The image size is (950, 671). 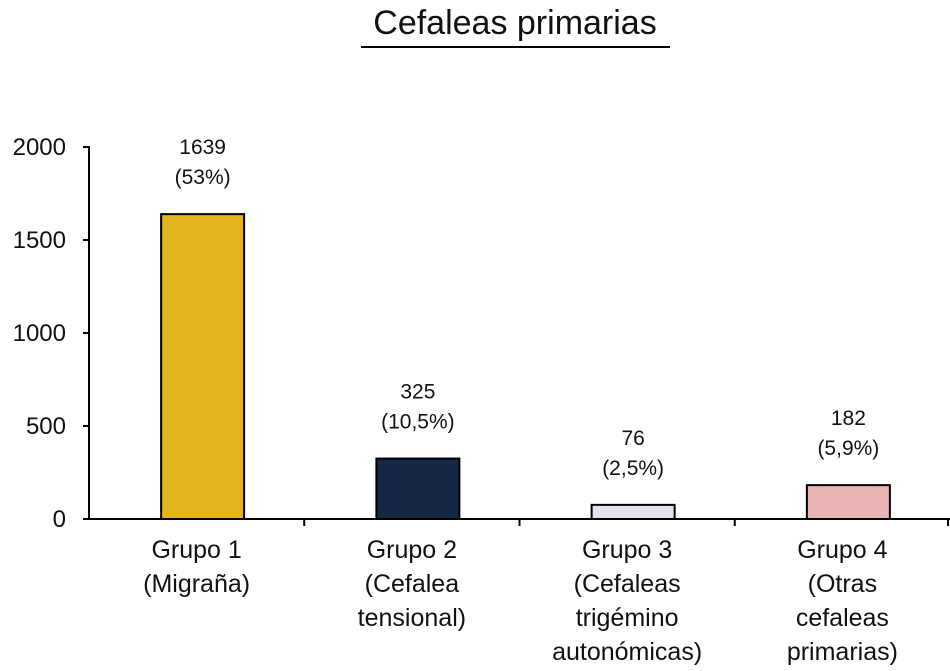 I want to click on y-tick-label: 0, so click(x=59, y=519).